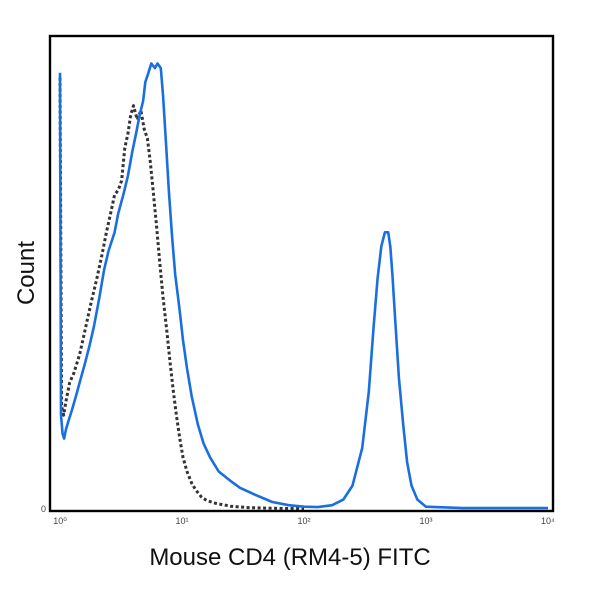  I want to click on x-tick-labels: 10⁰ 10¹ 10² 10³ 10⁴, so click(304, 521).